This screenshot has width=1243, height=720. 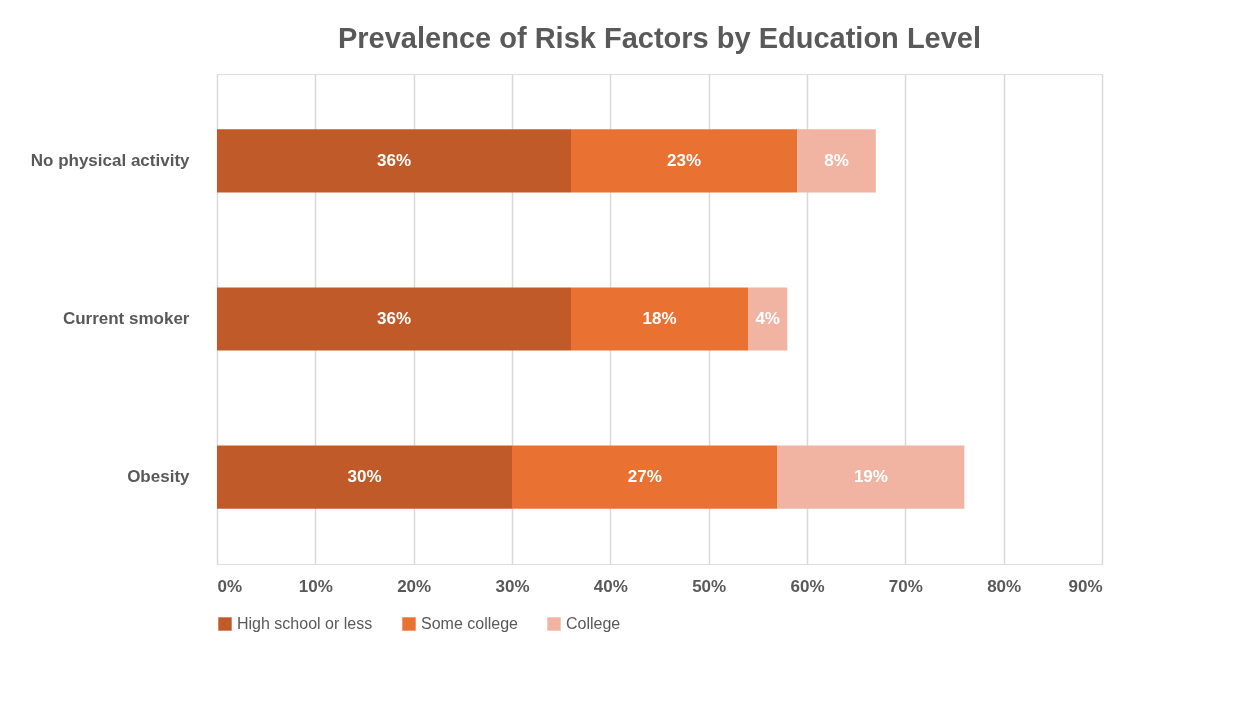 I want to click on x-tick-label: 60%, so click(x=807, y=586).